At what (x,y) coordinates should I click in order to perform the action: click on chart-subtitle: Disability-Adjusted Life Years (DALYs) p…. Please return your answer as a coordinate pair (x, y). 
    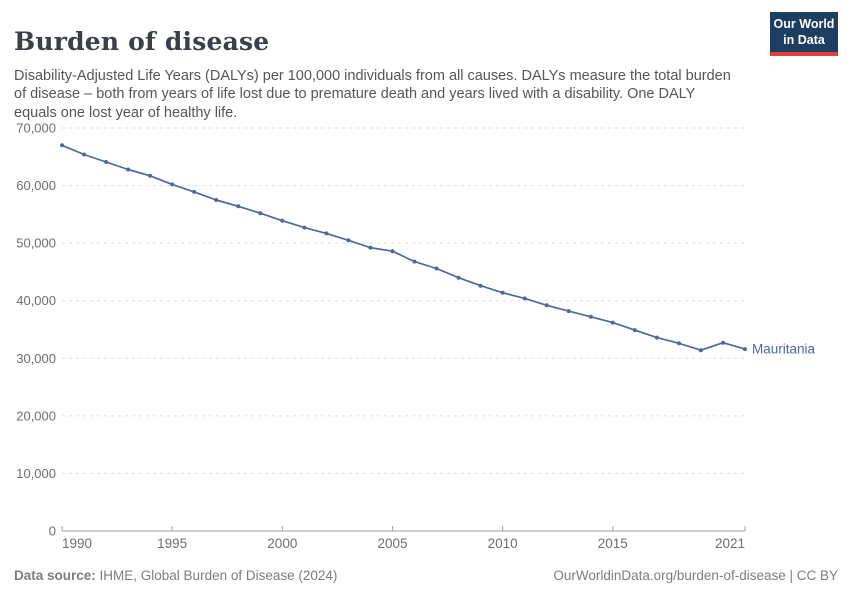
    Looking at the image, I should click on (372, 94).